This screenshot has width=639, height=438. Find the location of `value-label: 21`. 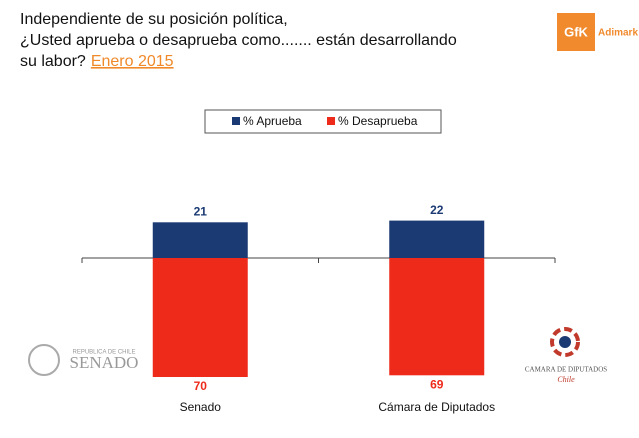

value-label: 21 is located at coordinates (201, 211).